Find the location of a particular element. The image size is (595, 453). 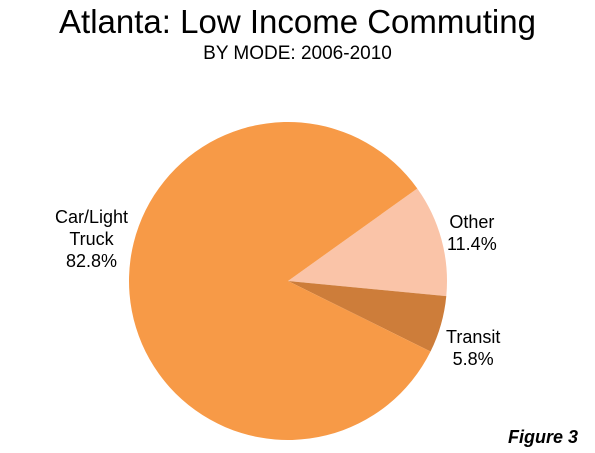

slice-label-other: Other 11.4% is located at coordinates (472, 233).